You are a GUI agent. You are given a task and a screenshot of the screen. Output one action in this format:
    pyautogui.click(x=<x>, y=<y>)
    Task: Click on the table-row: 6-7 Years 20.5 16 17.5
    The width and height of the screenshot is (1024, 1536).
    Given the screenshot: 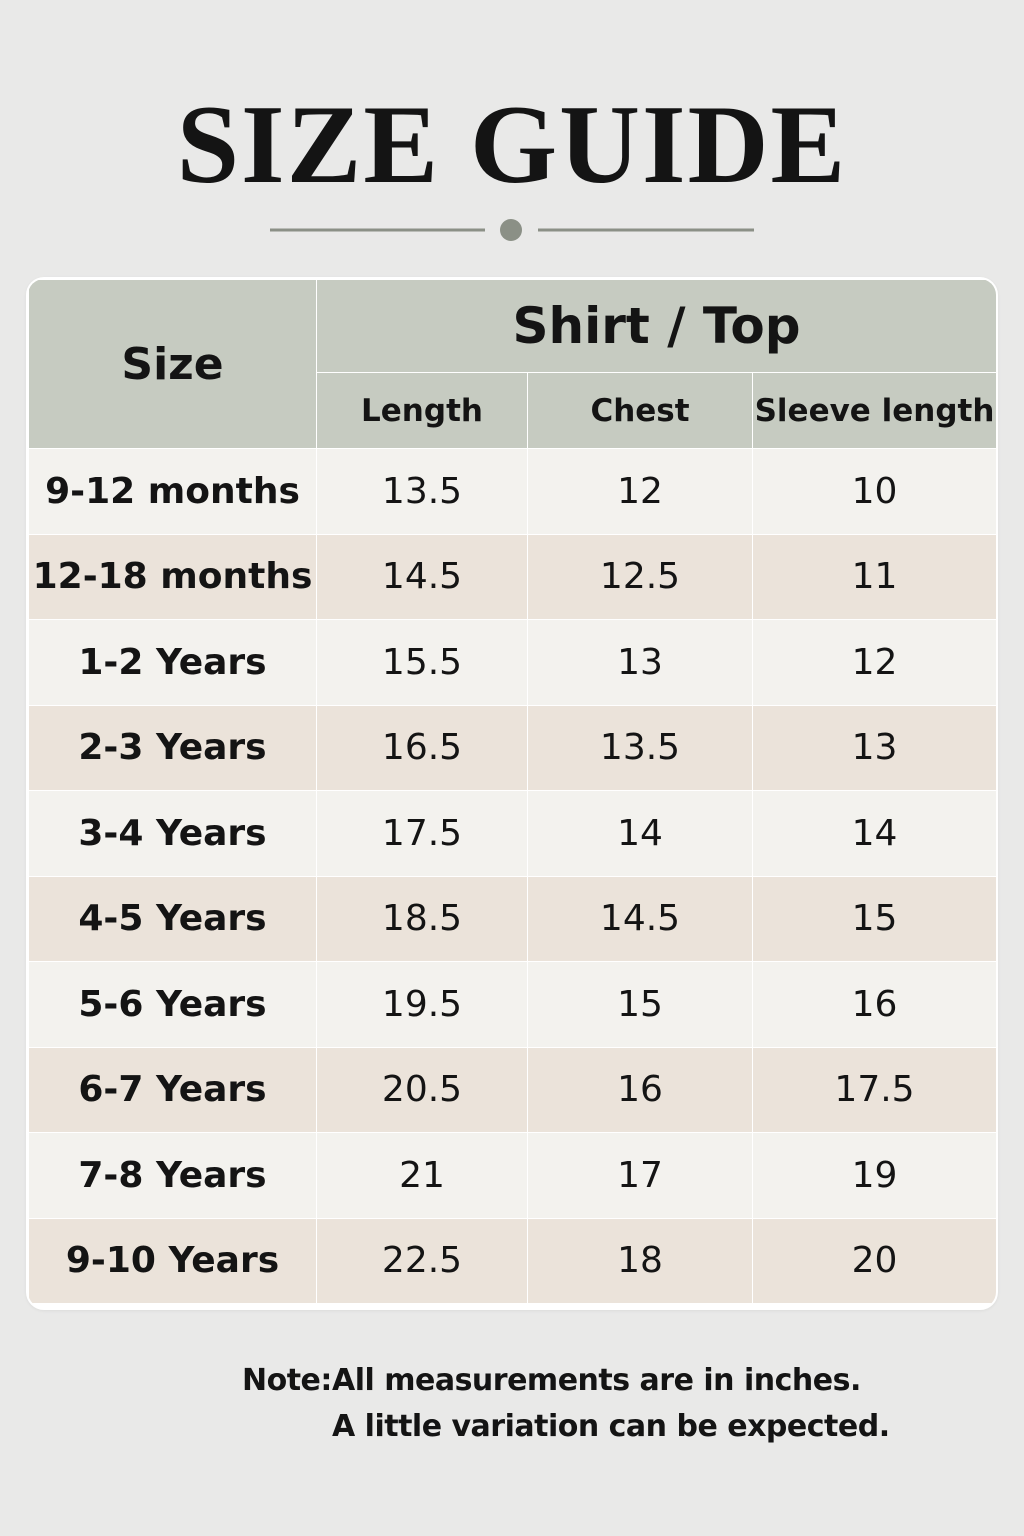 What is the action you would take?
    pyautogui.click(x=512, y=1089)
    